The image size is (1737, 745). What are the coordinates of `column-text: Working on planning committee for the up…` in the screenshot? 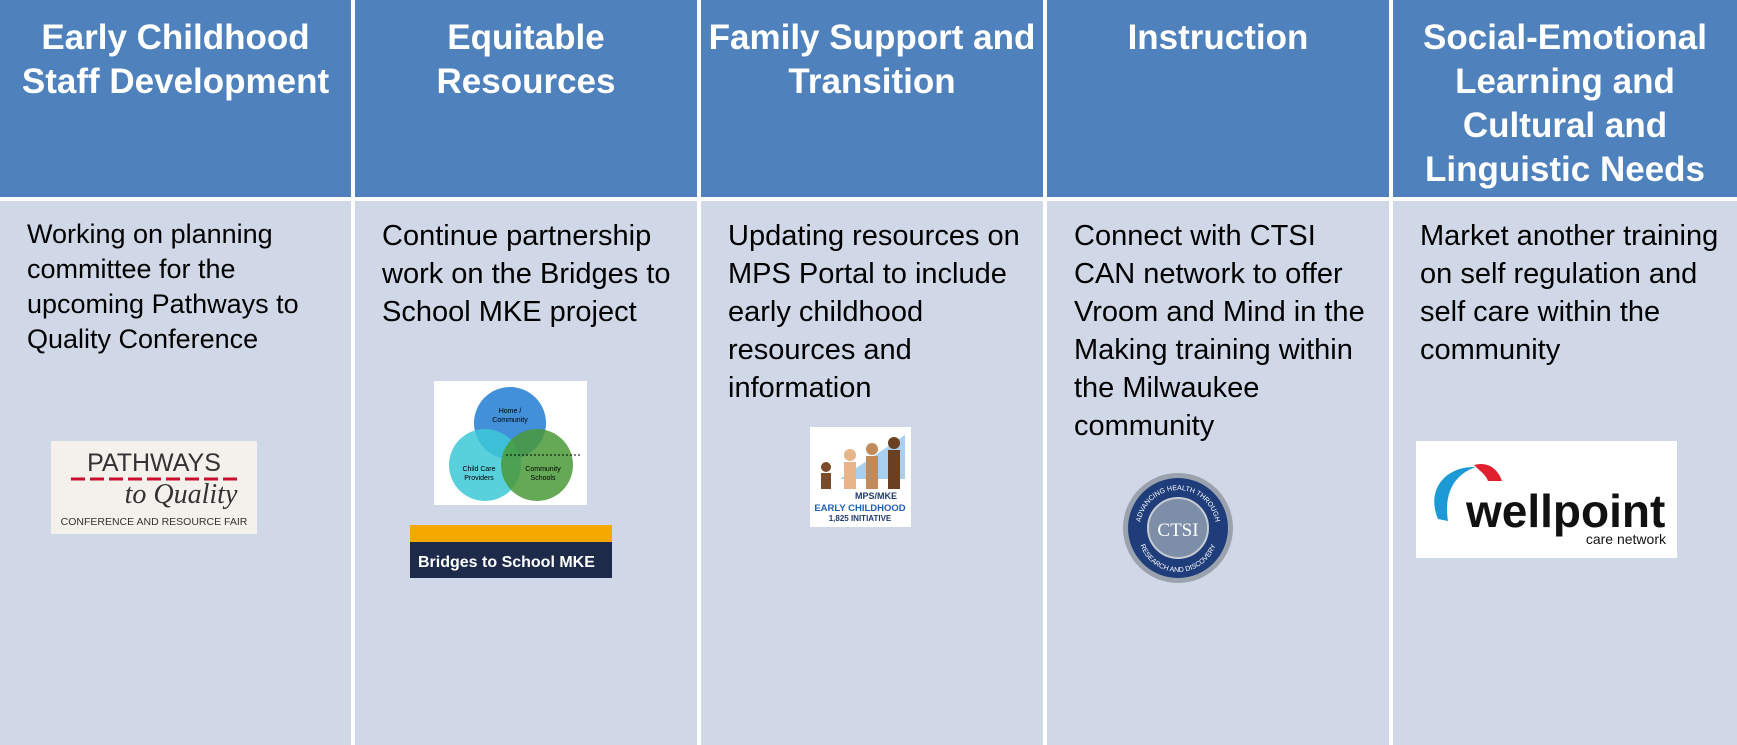 It's located at (175, 473).